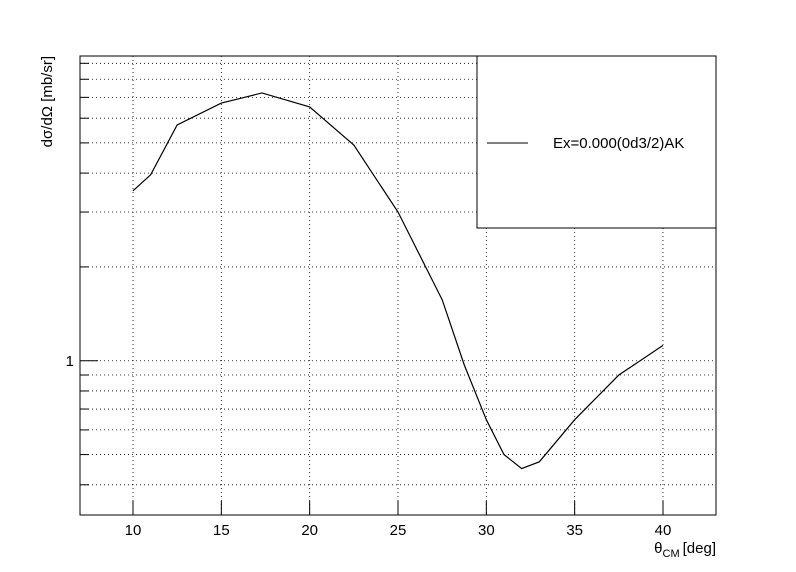 The image size is (796, 572). I want to click on x-axis-title: θCM [deg], so click(685, 550).